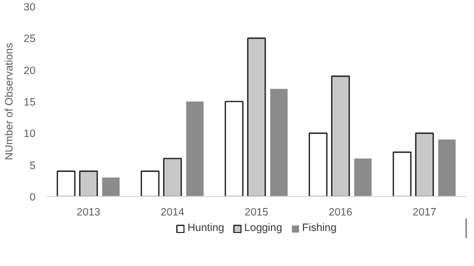 The image size is (474, 266). What do you see at coordinates (10, 101) in the screenshot?
I see `y-axis-title: NUmber of Observations` at bounding box center [10, 101].